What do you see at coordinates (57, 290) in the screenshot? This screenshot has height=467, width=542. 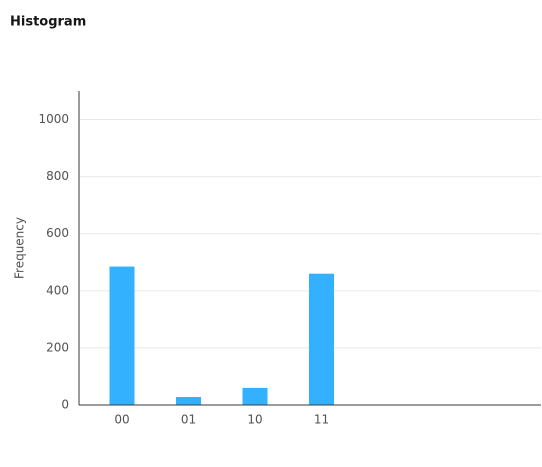 I see `y-tick-label: 400` at bounding box center [57, 290].